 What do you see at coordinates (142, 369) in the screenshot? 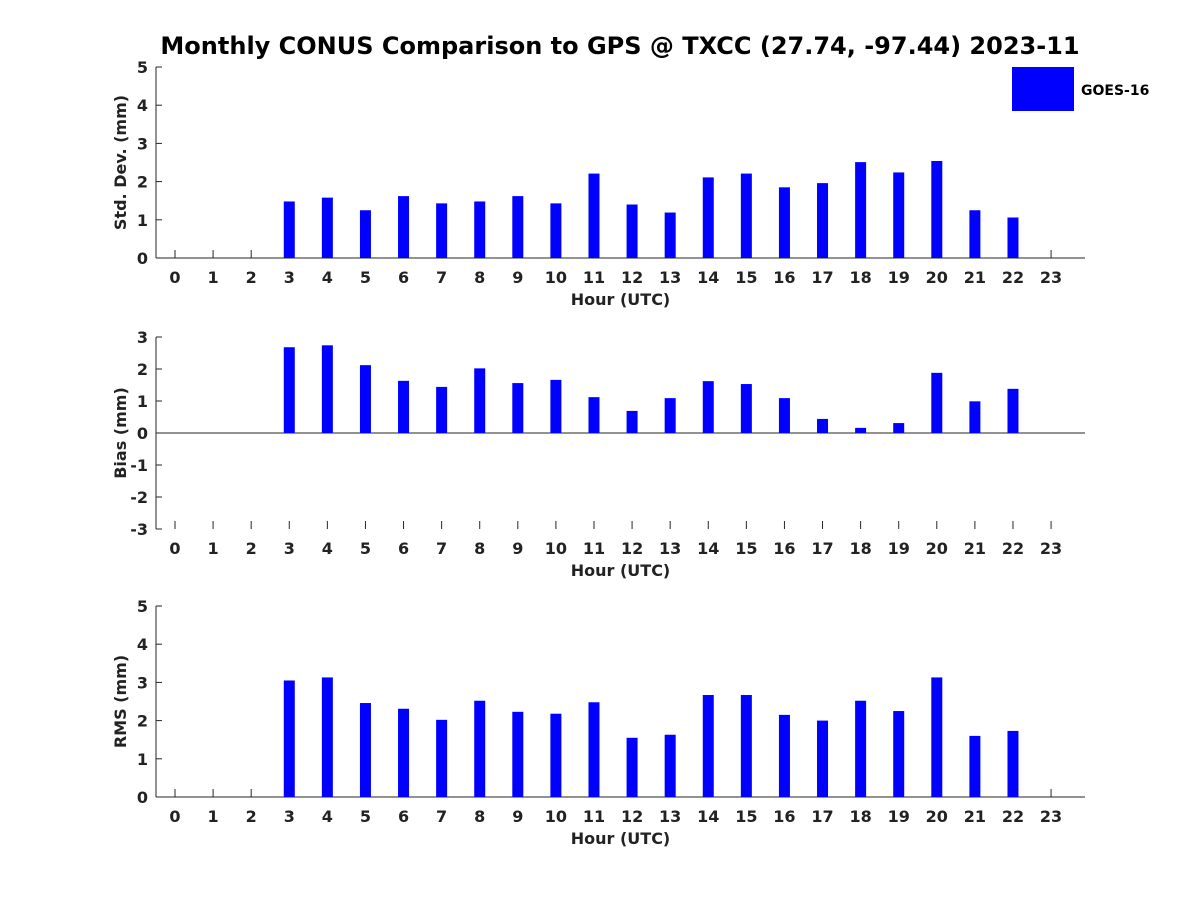
I see `bias-y-tick-label: 2` at bounding box center [142, 369].